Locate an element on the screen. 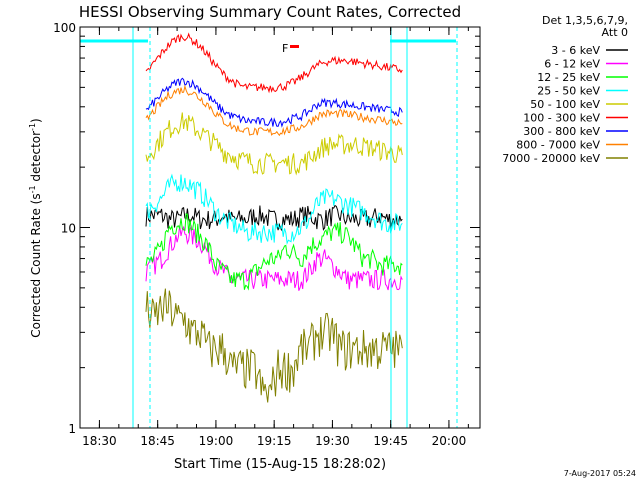  series-12-25keV is located at coordinates (274, 251).